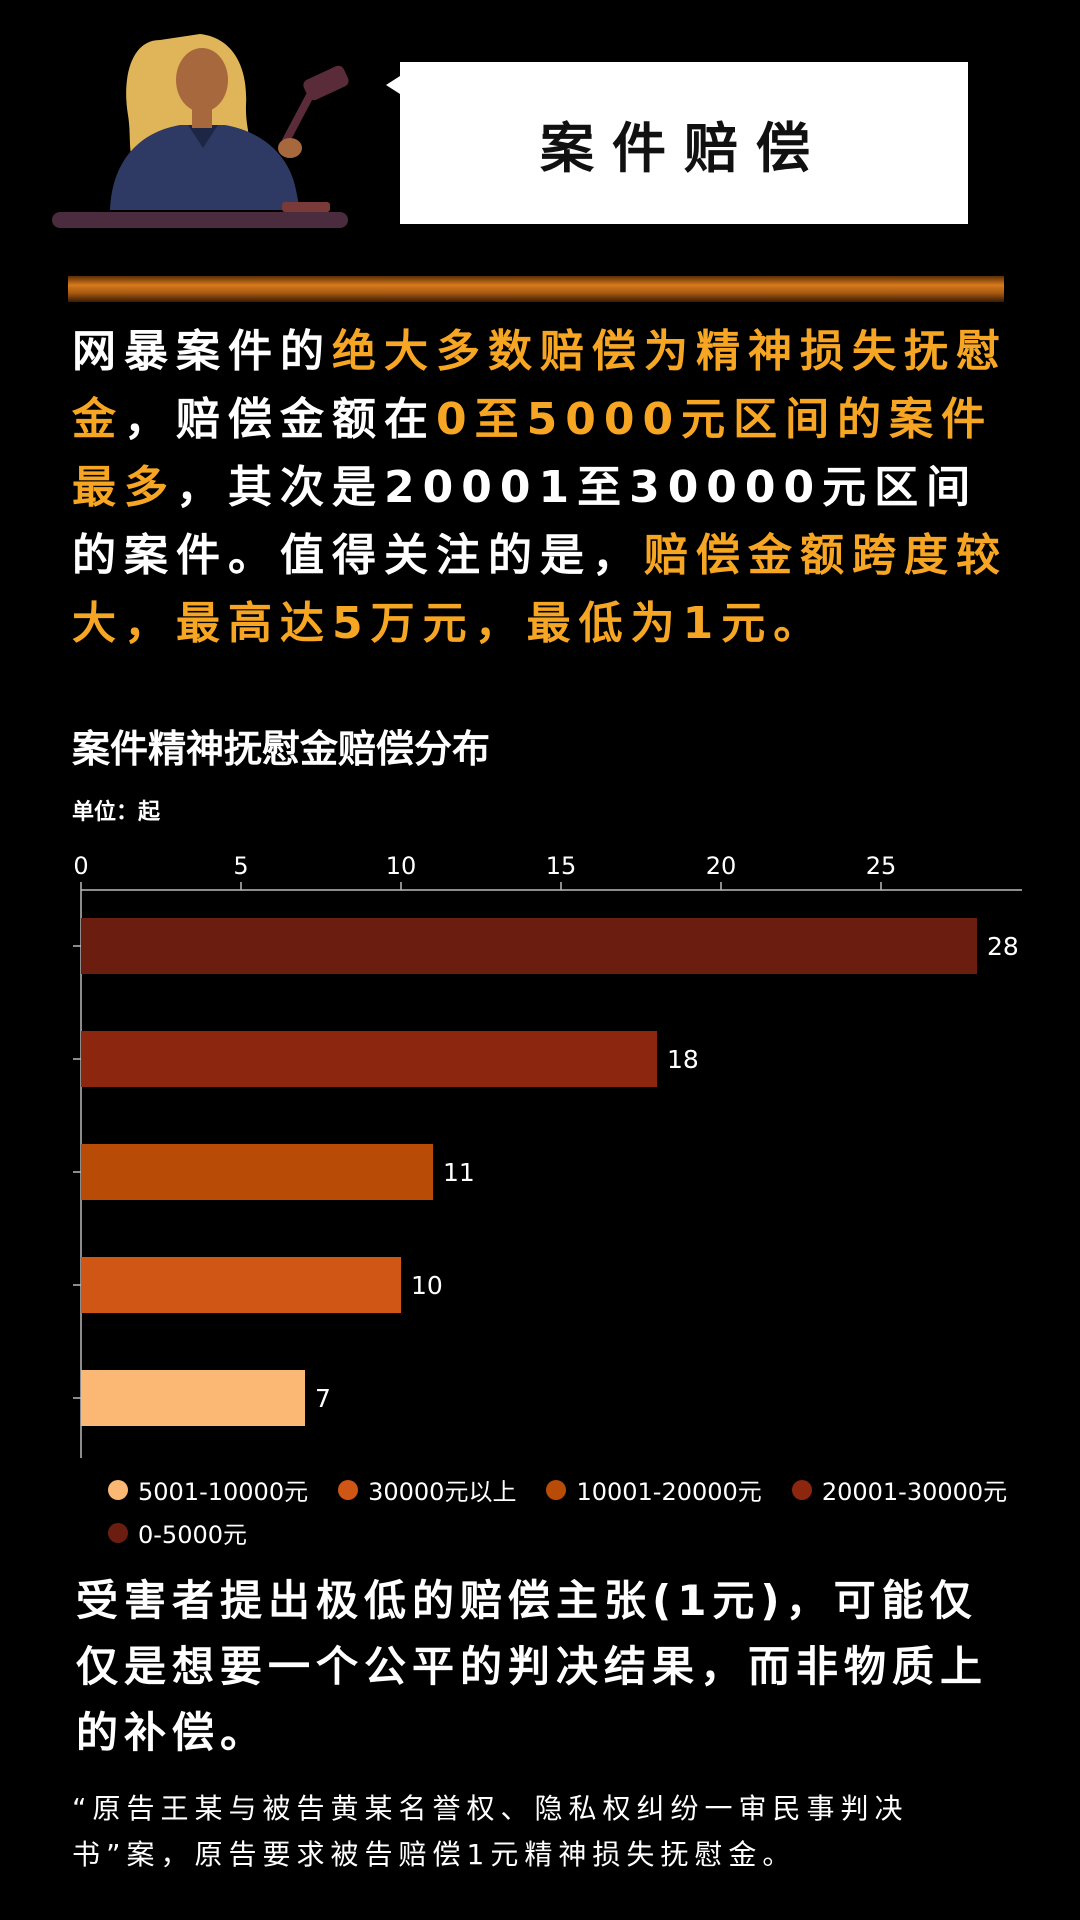 The width and height of the screenshot is (1080, 1920). I want to click on judge-desk-icon, so click(200, 220).